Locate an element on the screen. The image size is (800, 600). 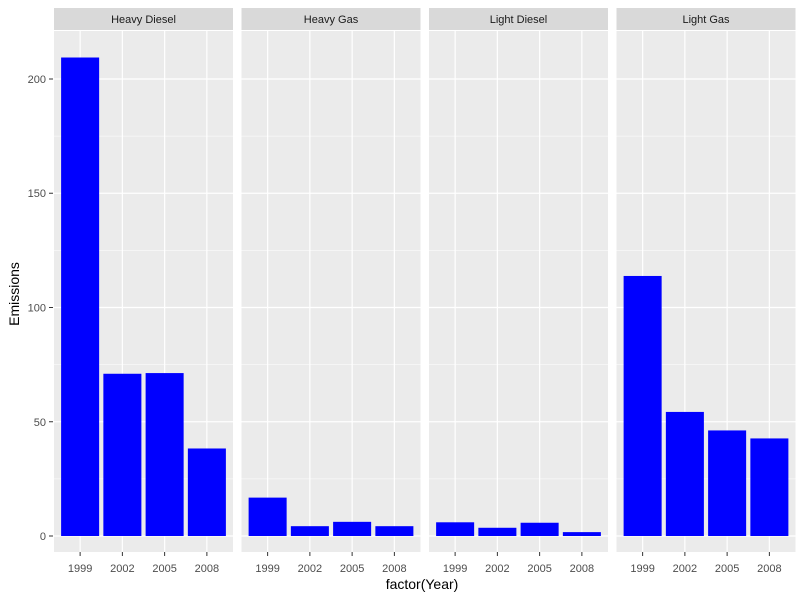
facet-strip-label: Light Diesel is located at coordinates (518, 20).